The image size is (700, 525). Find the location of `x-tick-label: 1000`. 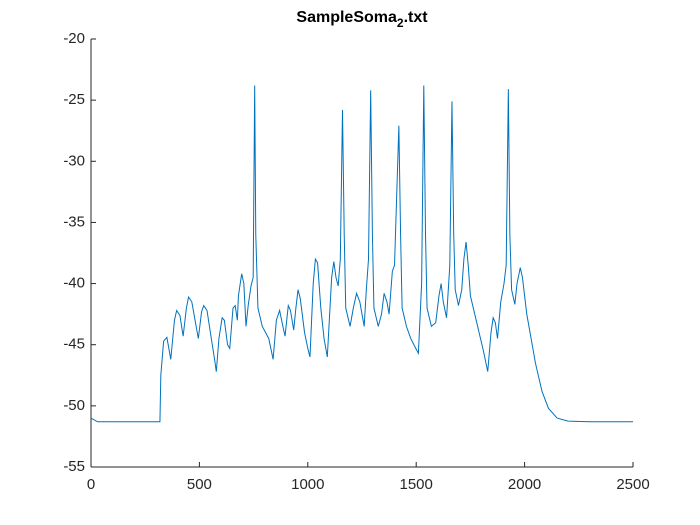

x-tick-label: 1000 is located at coordinates (307, 484).